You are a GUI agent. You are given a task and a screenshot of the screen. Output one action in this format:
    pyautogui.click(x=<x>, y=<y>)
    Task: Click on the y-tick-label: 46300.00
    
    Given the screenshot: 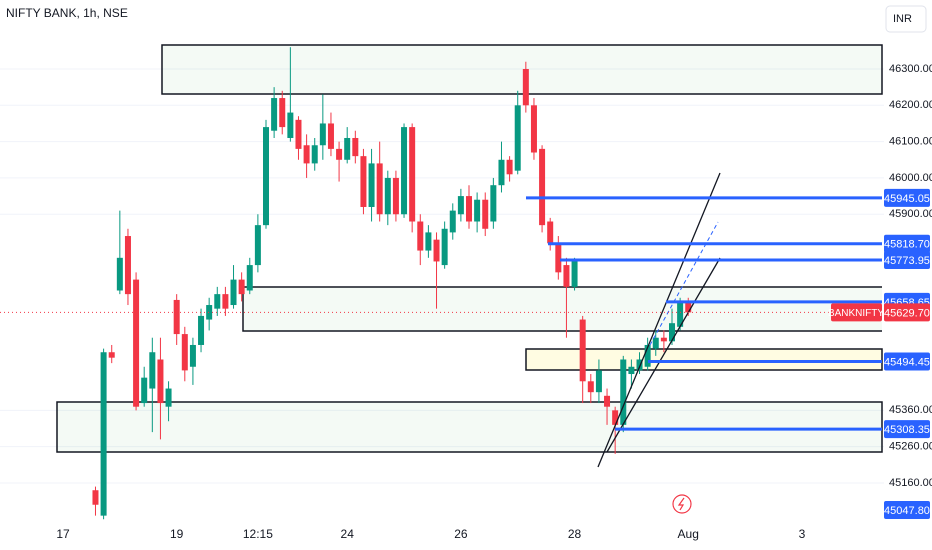 What is the action you would take?
    pyautogui.click(x=910, y=69)
    